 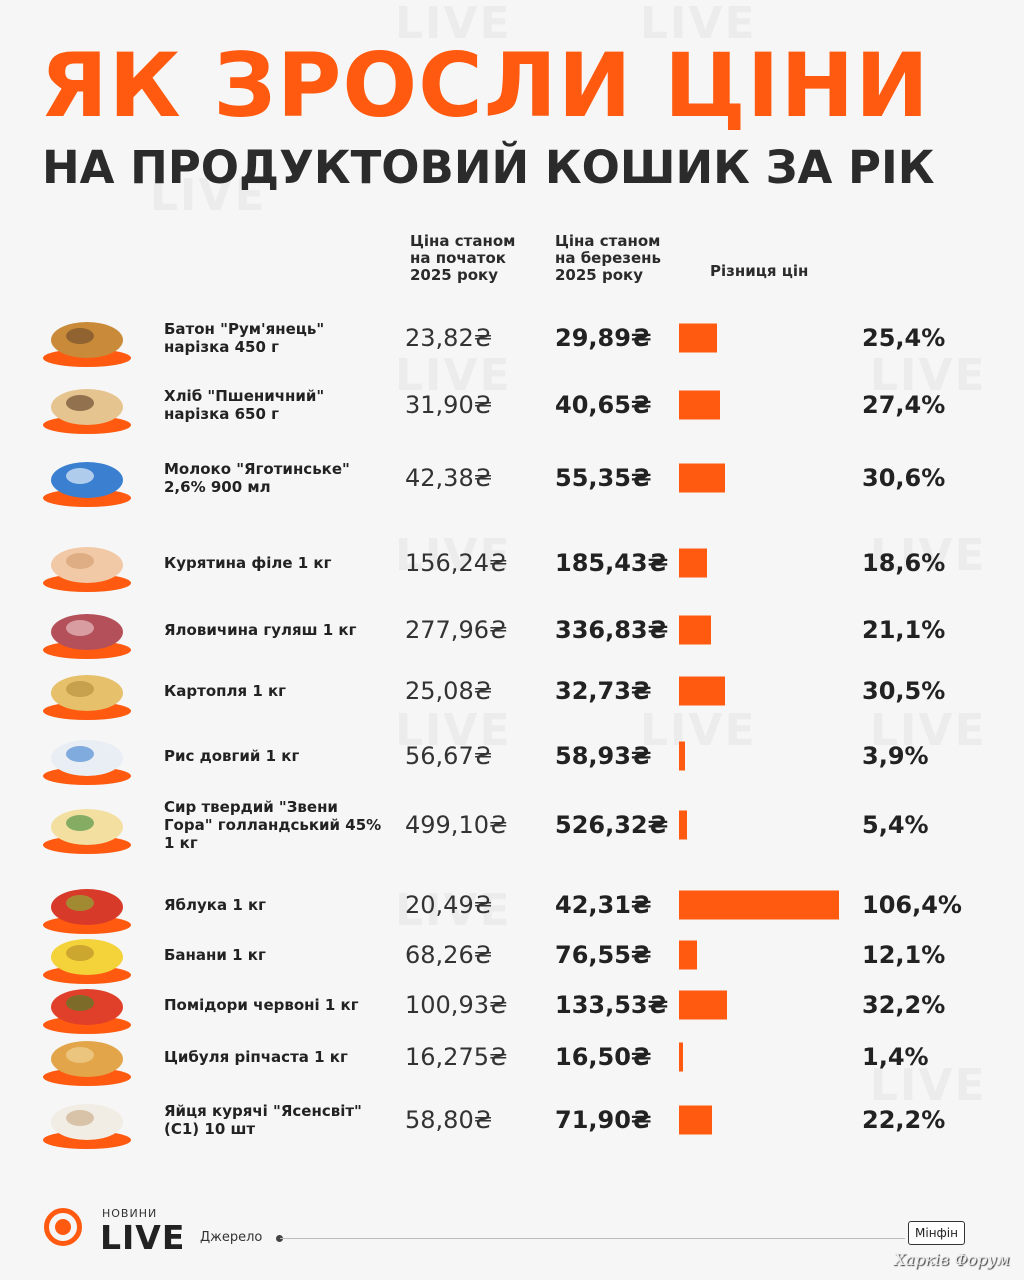 What do you see at coordinates (87, 1056) in the screenshot?
I see `onion-icon` at bounding box center [87, 1056].